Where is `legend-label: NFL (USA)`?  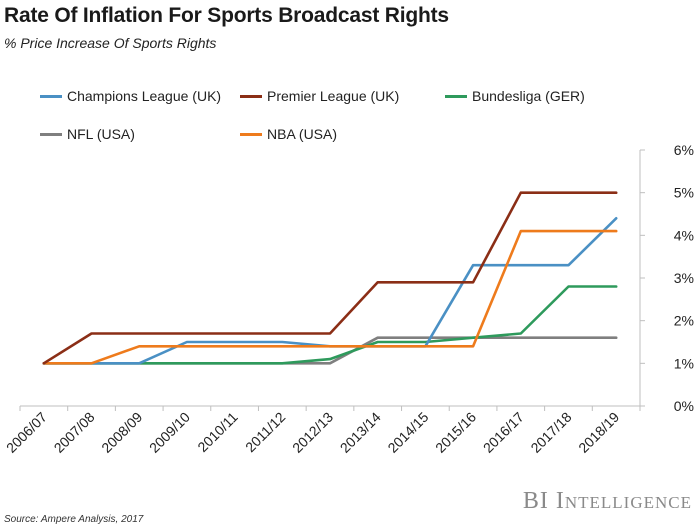 legend-label: NFL (USA) is located at coordinates (101, 134).